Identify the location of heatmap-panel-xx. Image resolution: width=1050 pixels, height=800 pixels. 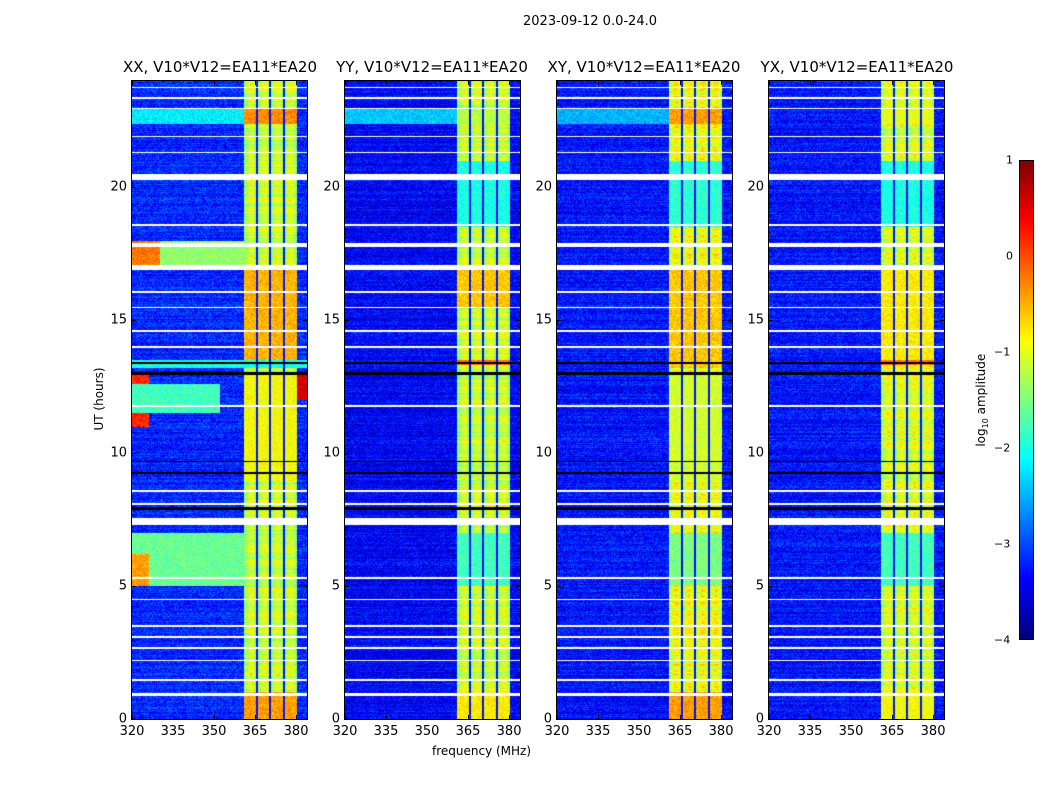
(219, 400).